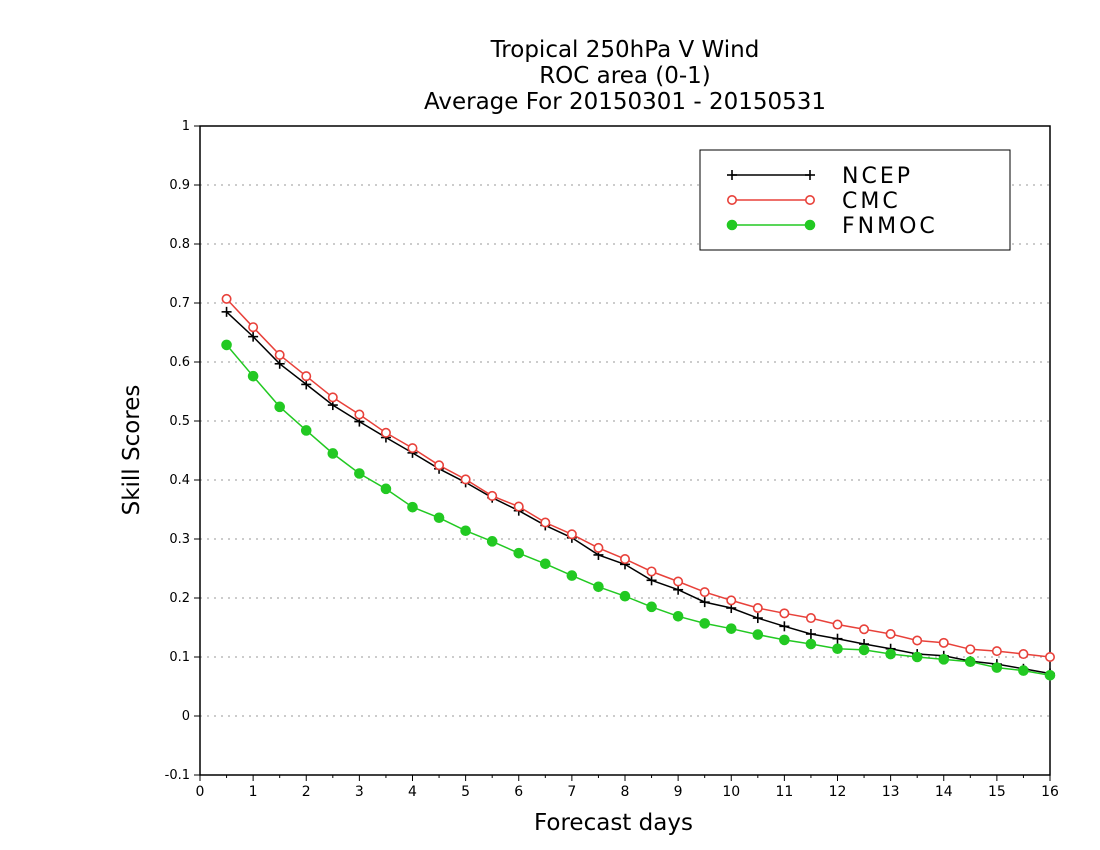 This screenshot has height=850, width=1100. Describe the element at coordinates (613, 823) in the screenshot. I see `x-axis-label: Forecast days` at that location.